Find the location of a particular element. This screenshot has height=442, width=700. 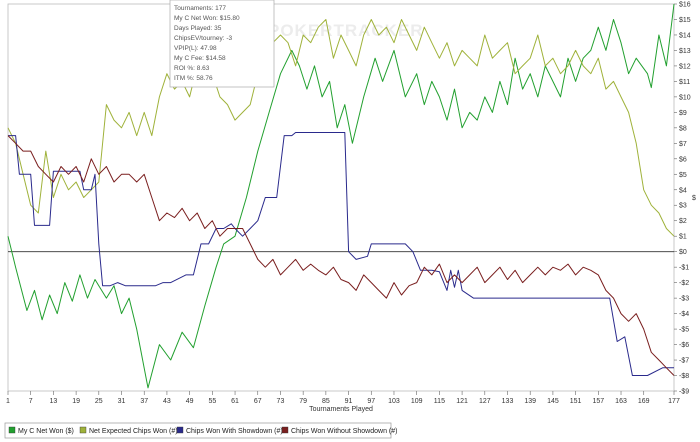

legend-item-chips-won-with-showdown: Chips Won With Showdown (#) is located at coordinates (229, 430).